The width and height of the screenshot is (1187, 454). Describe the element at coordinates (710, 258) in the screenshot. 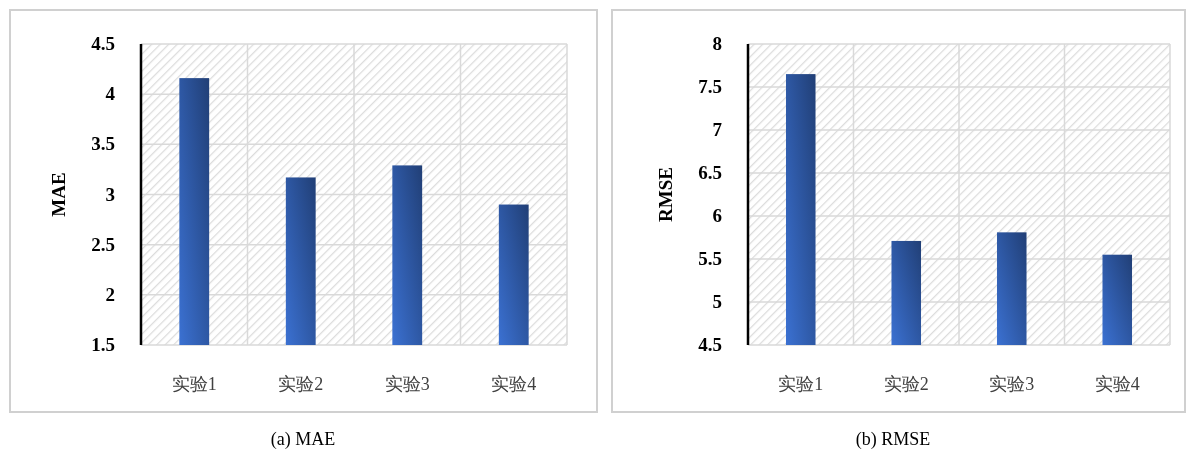

I see `y-tick-label: 5.5` at that location.